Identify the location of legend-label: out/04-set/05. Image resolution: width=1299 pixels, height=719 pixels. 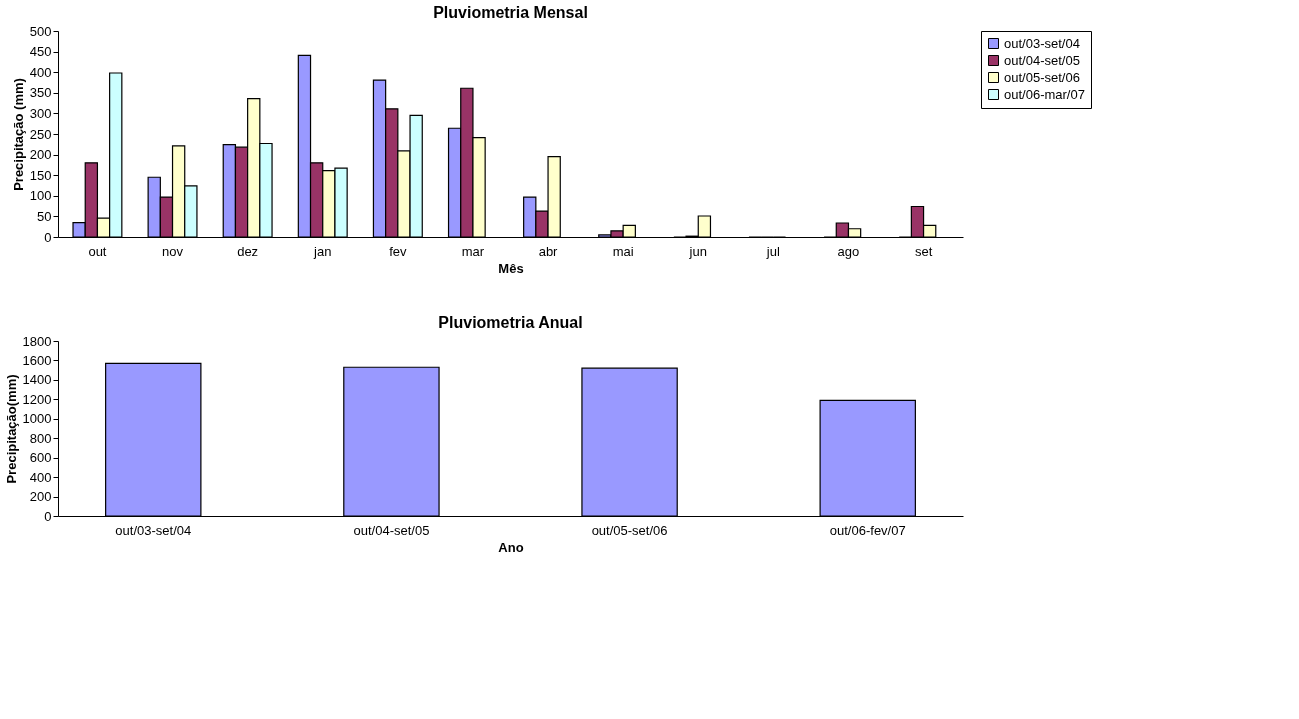
(1042, 60).